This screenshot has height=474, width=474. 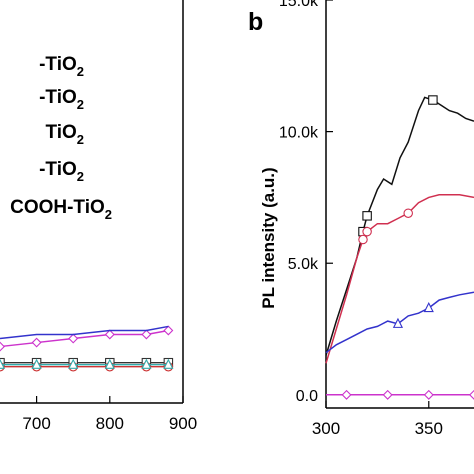 What do you see at coordinates (429, 428) in the screenshot?
I see `panel-b-x-tick-label: 350` at bounding box center [429, 428].